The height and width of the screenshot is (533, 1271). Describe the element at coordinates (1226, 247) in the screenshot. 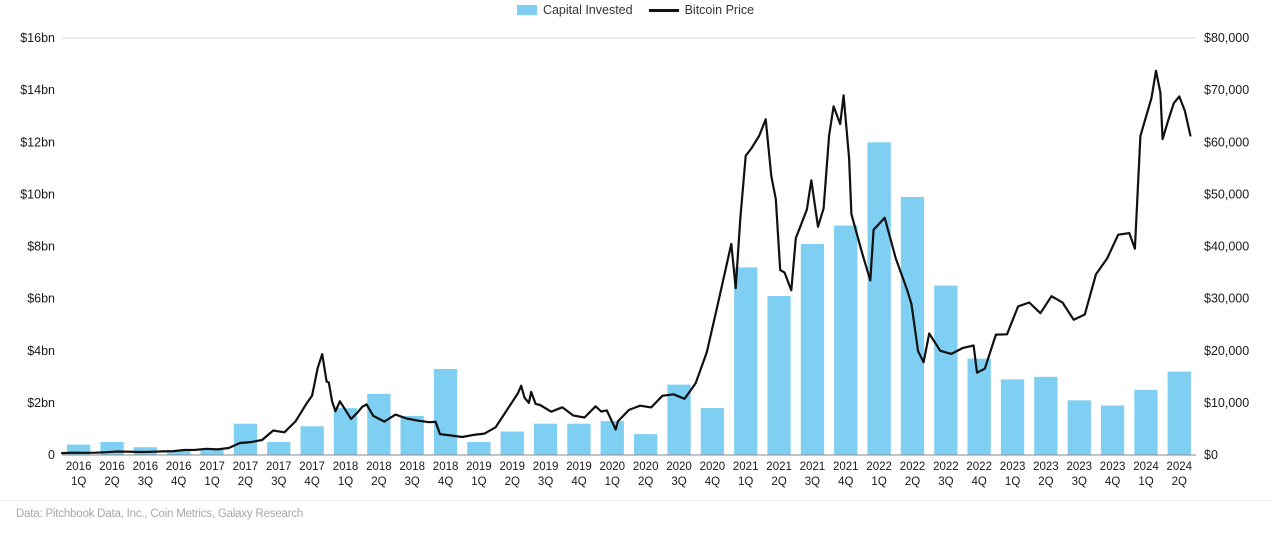

I see `right-axis-tick: $40,000` at that location.